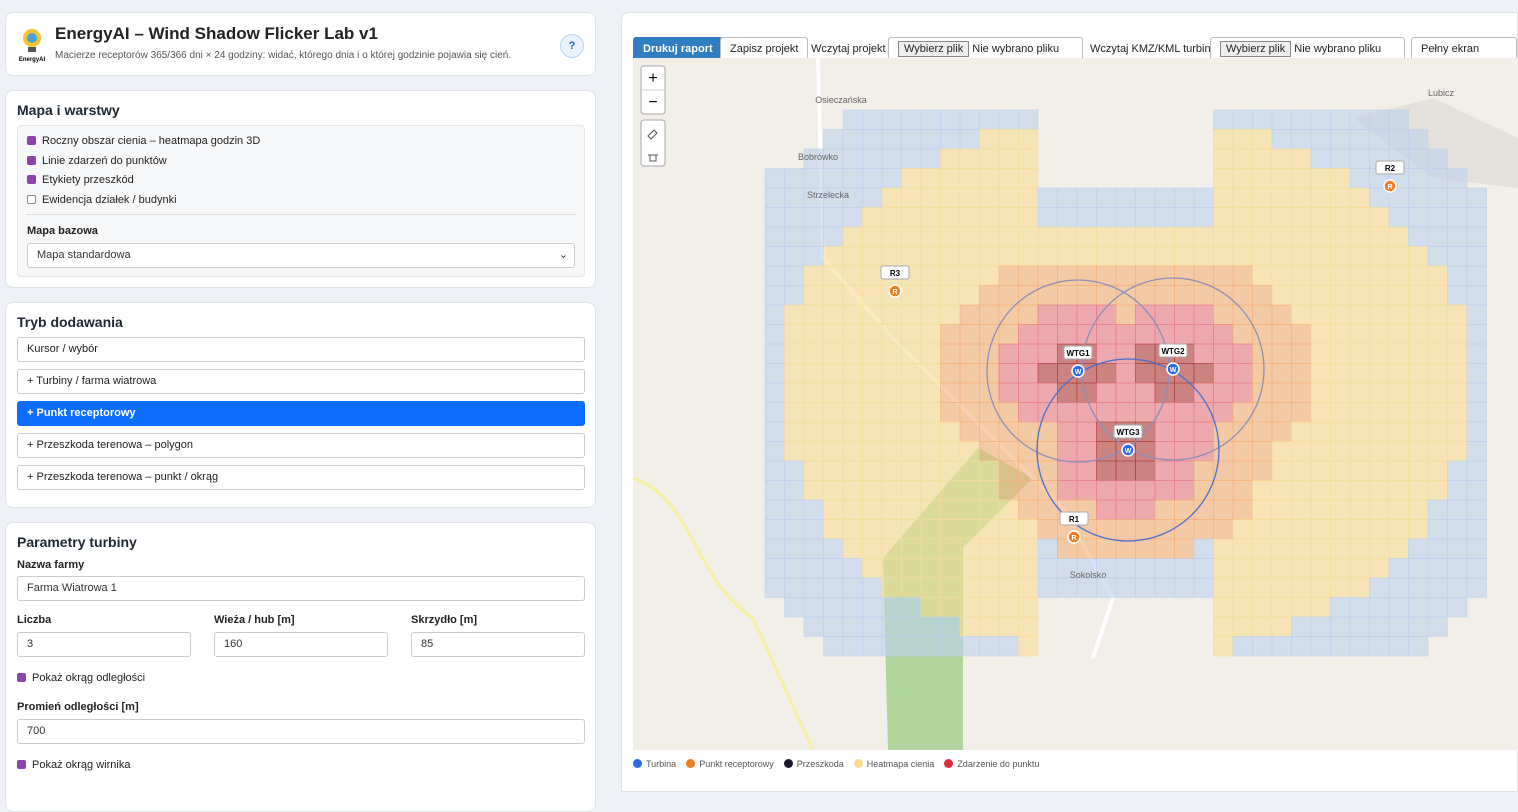 The image size is (1518, 812). I want to click on radius-input: 700, so click(301, 731).